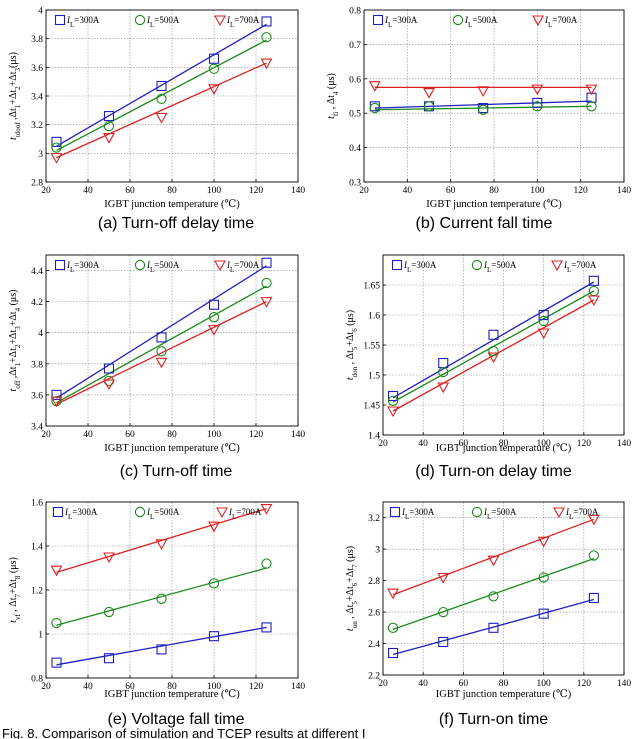 The width and height of the screenshot is (637, 739). I want to click on y-tick-label: 3.6, so click(37, 69).